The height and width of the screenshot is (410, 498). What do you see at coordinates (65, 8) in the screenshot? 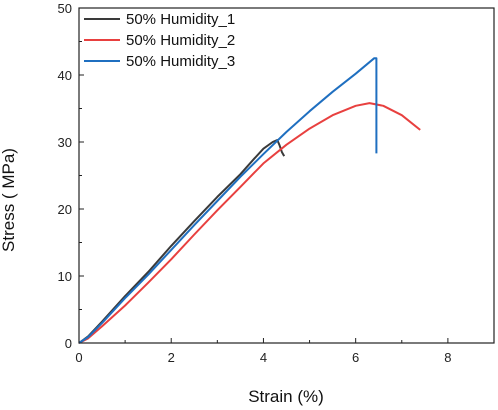
I see `y-tick-label: 50` at bounding box center [65, 8].